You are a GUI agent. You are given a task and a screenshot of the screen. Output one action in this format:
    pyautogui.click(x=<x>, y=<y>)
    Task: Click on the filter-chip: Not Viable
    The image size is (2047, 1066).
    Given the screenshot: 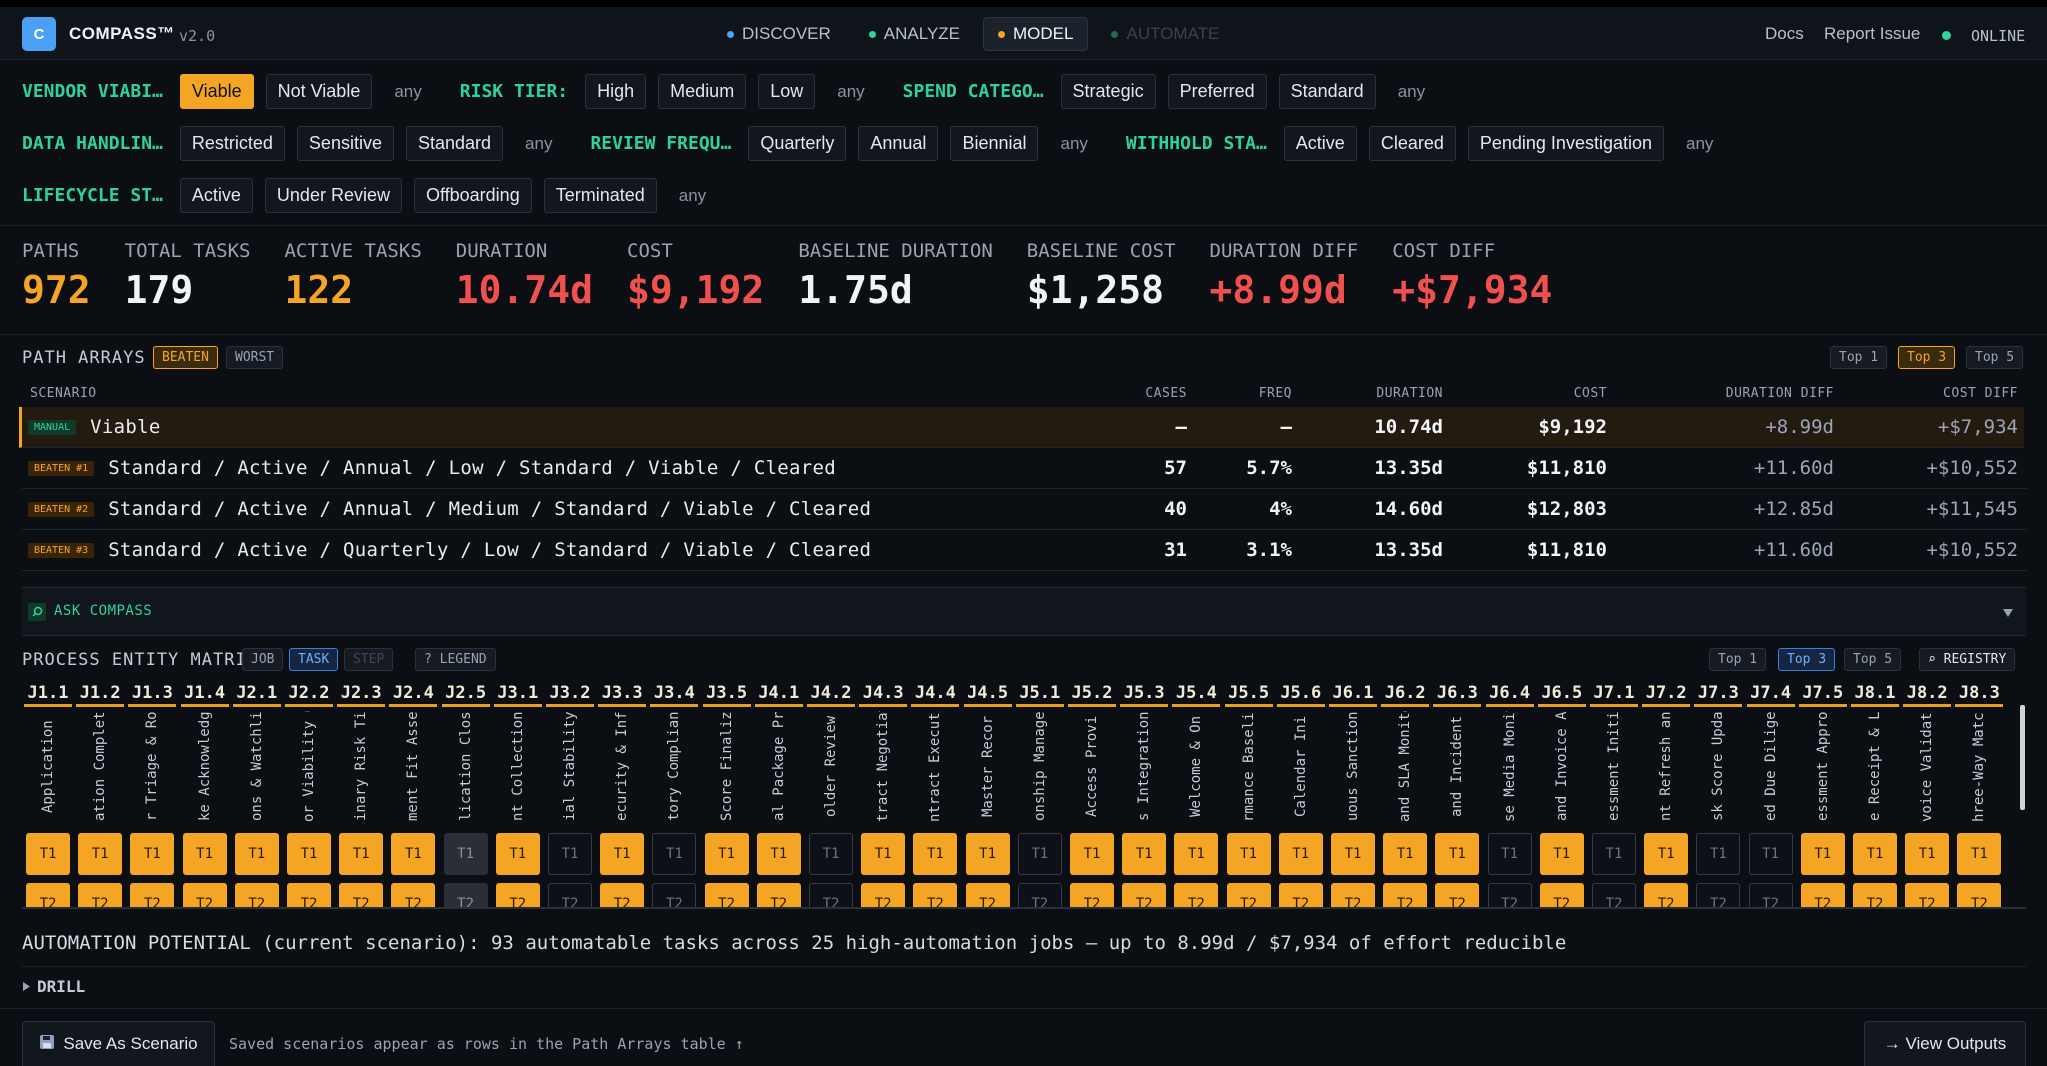 What is the action you would take?
    pyautogui.click(x=319, y=91)
    